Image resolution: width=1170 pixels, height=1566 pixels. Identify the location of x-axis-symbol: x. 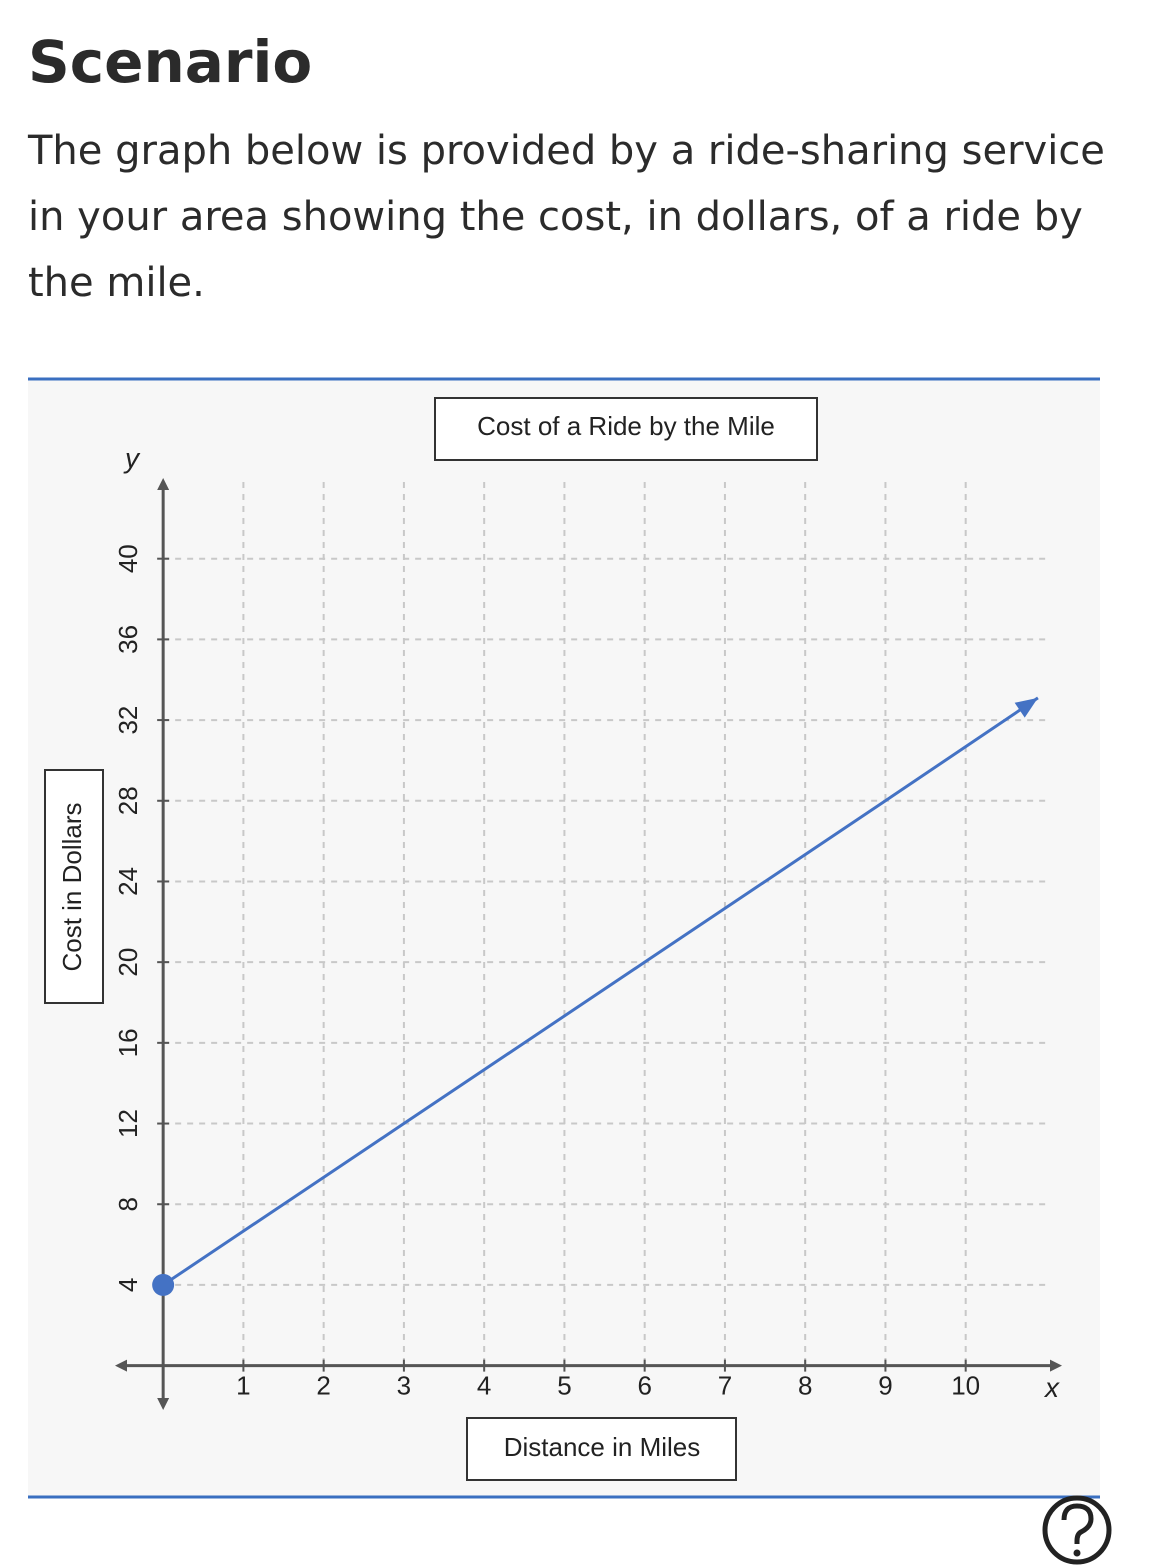
(1051, 1387).